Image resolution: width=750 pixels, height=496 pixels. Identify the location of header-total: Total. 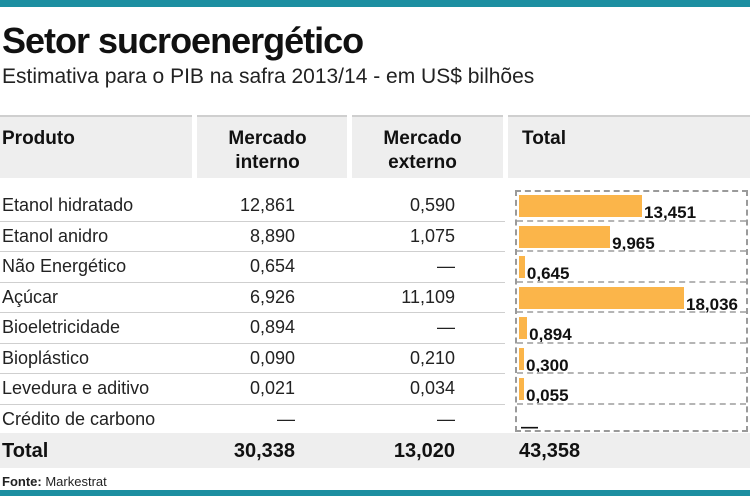
(544, 138).